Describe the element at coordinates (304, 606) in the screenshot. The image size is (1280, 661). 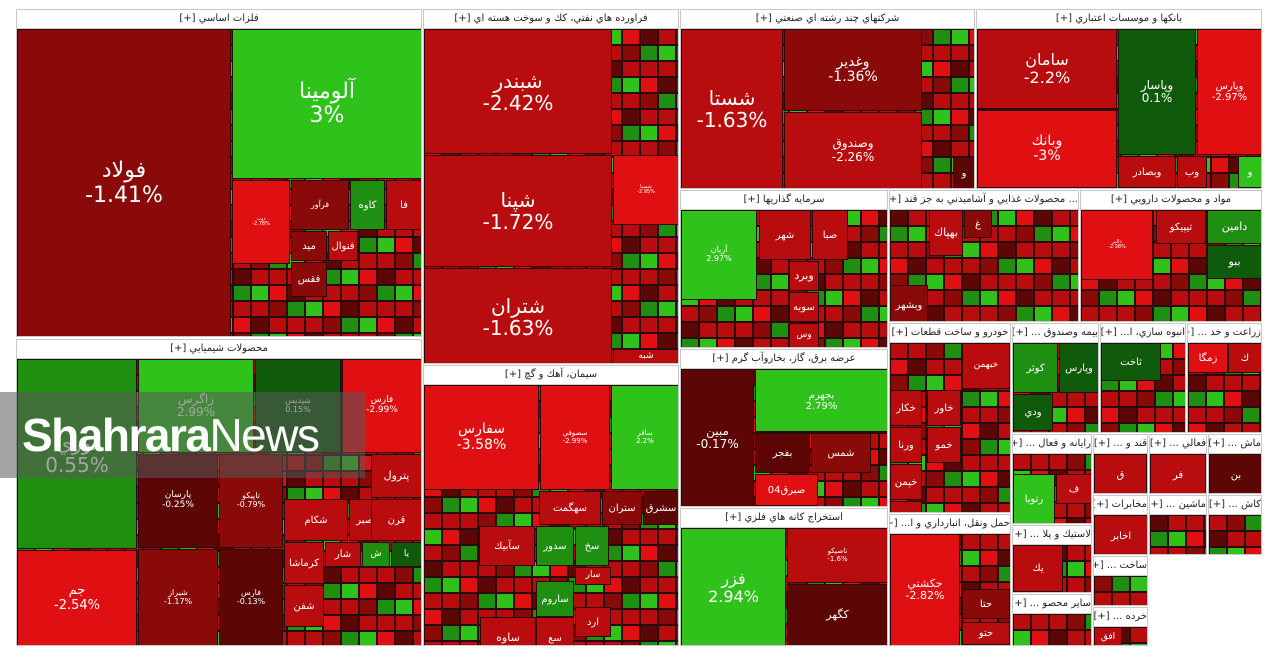
I see `stock-tile: شفن` at that location.